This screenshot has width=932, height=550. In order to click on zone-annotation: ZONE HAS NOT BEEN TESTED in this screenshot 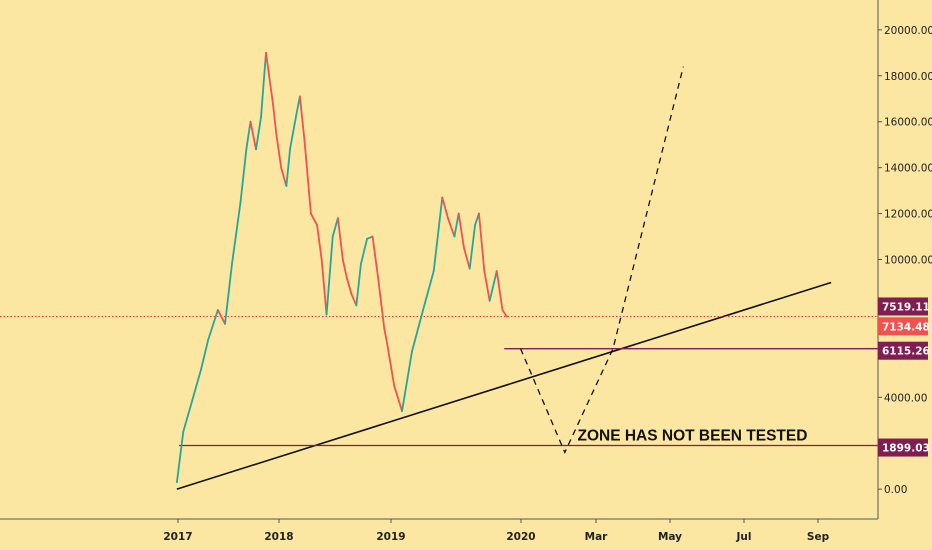, I will do `click(693, 436)`.